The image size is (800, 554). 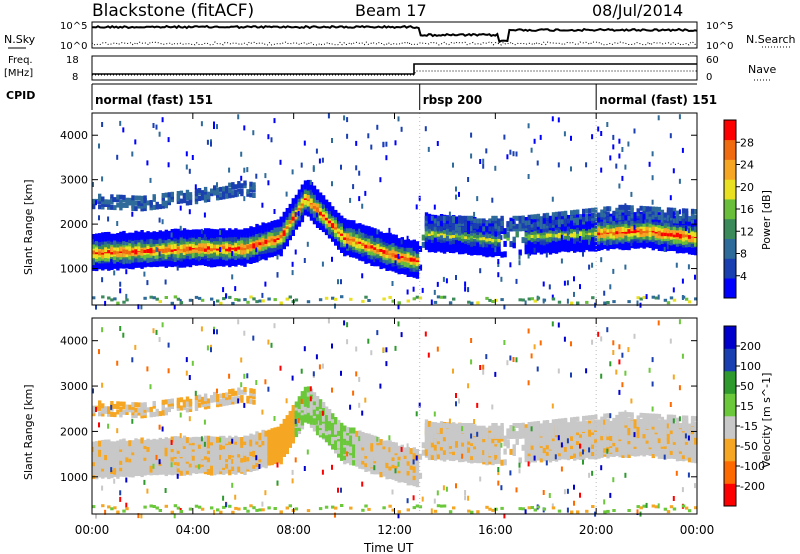 I want to click on date-label: 08/Jul/2014, so click(x=637, y=10).